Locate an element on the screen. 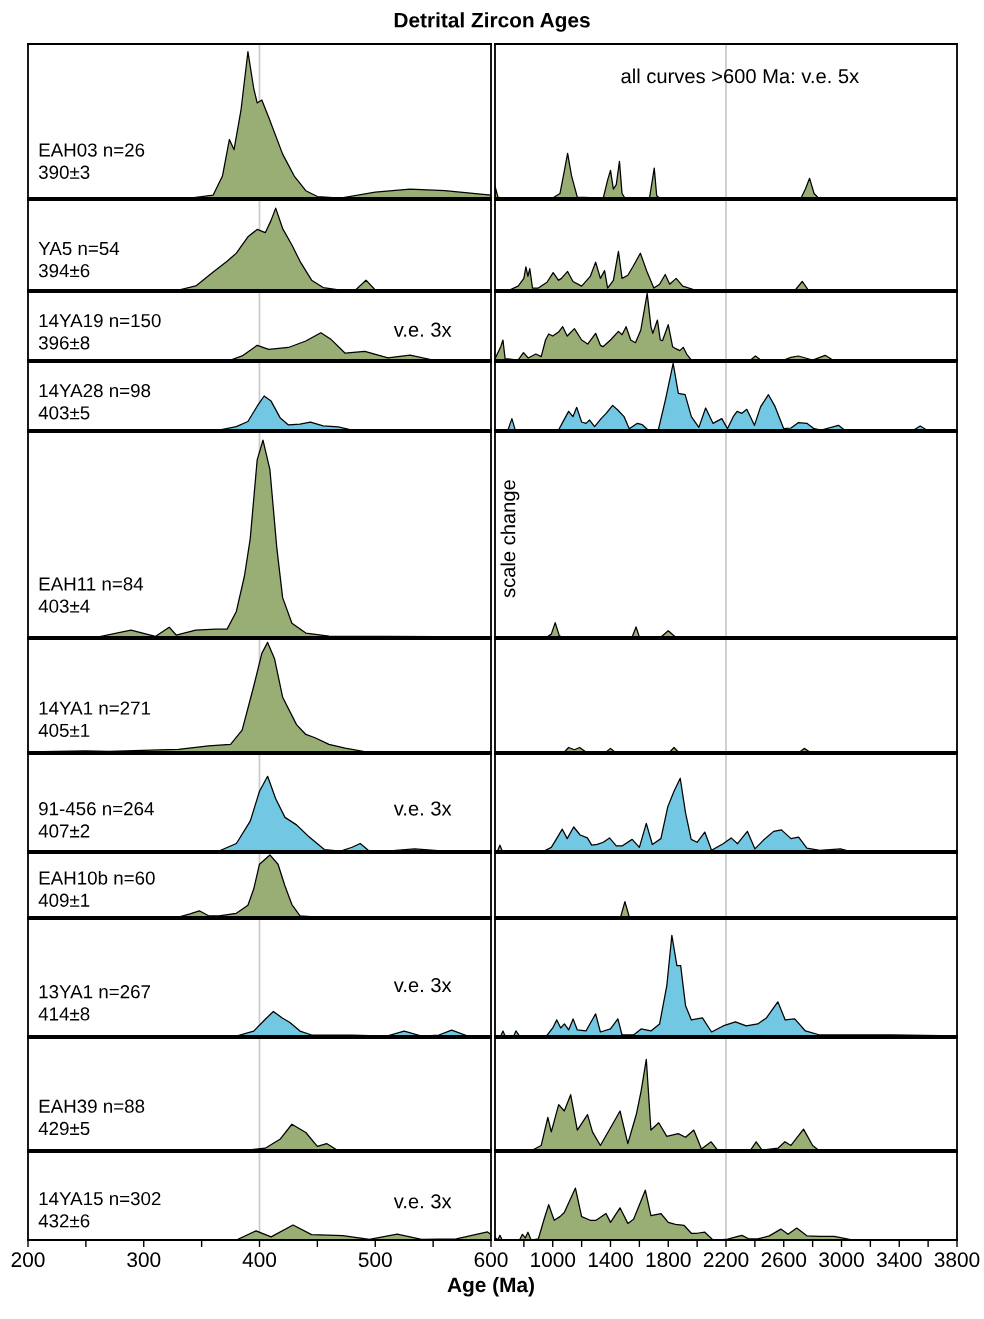 This screenshot has height=1319, width=984. chart-title: Detrital Zircon Ages is located at coordinates (492, 22).